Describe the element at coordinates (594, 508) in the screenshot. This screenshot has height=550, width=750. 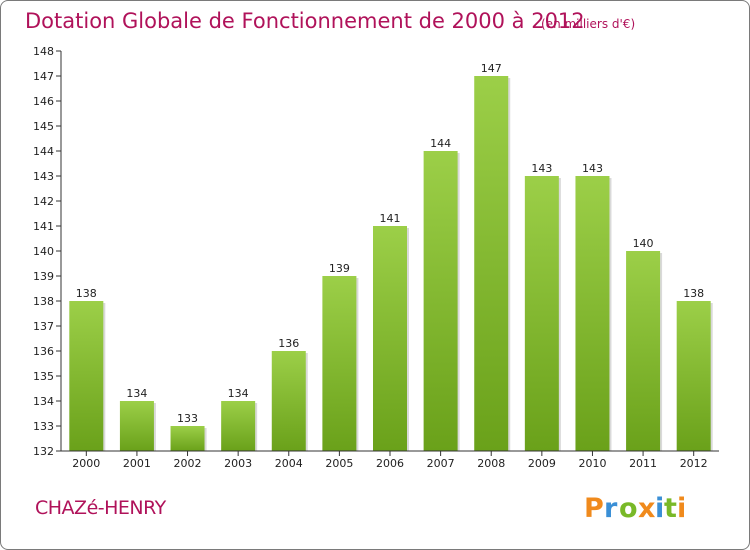
I see `logo-letter: P` at that location.